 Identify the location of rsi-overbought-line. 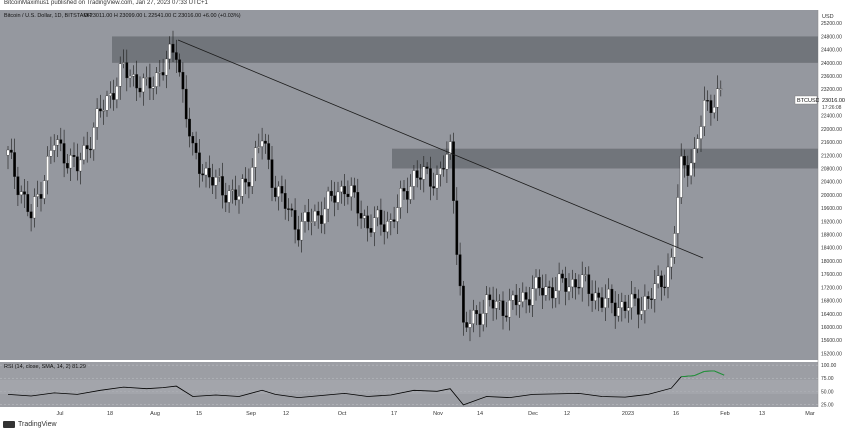
(703, 374).